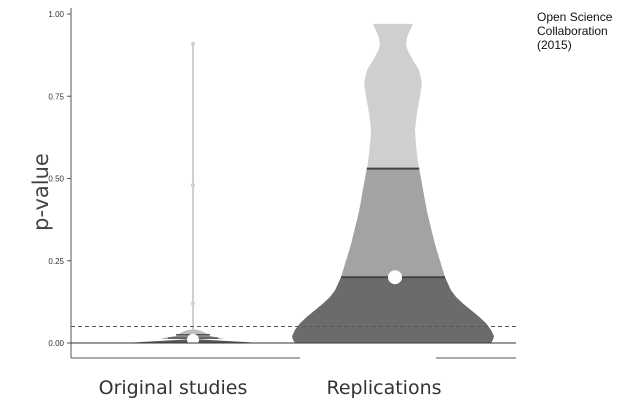  What do you see at coordinates (393, 310) in the screenshot?
I see `violin-replications-lower` at bounding box center [393, 310].